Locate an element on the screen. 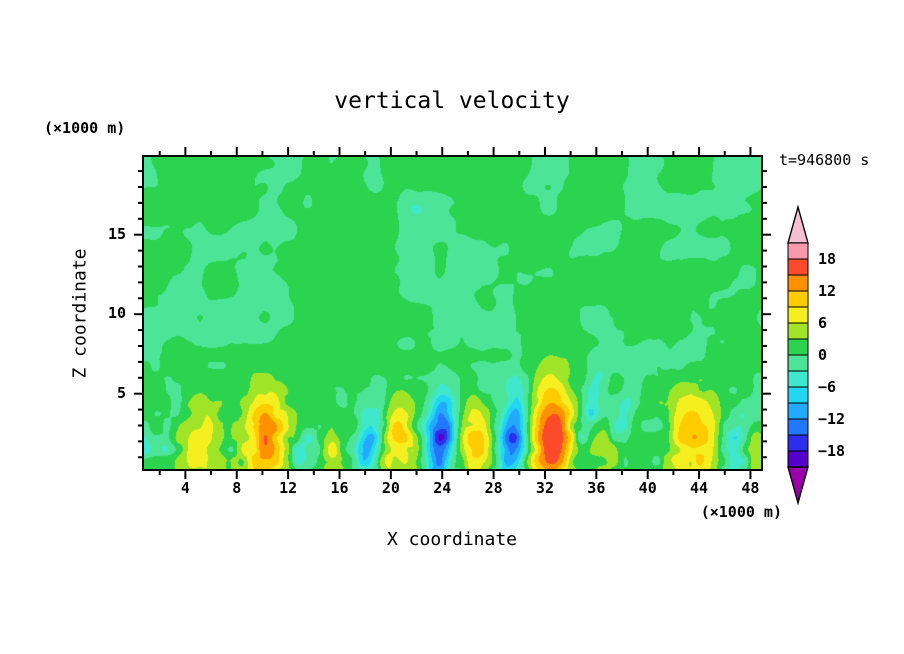 This screenshot has height=654, width=904. colorbar-label: 18 is located at coordinates (827, 259).